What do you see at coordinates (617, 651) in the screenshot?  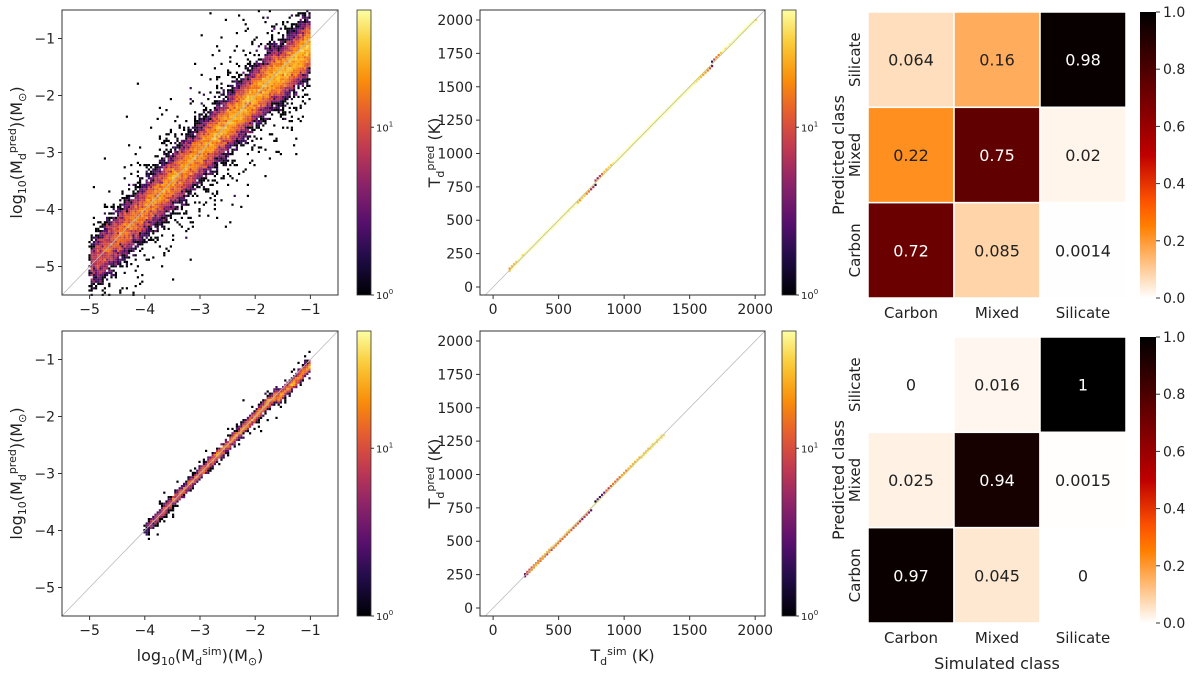 I see `label-part: sim` at bounding box center [617, 651].